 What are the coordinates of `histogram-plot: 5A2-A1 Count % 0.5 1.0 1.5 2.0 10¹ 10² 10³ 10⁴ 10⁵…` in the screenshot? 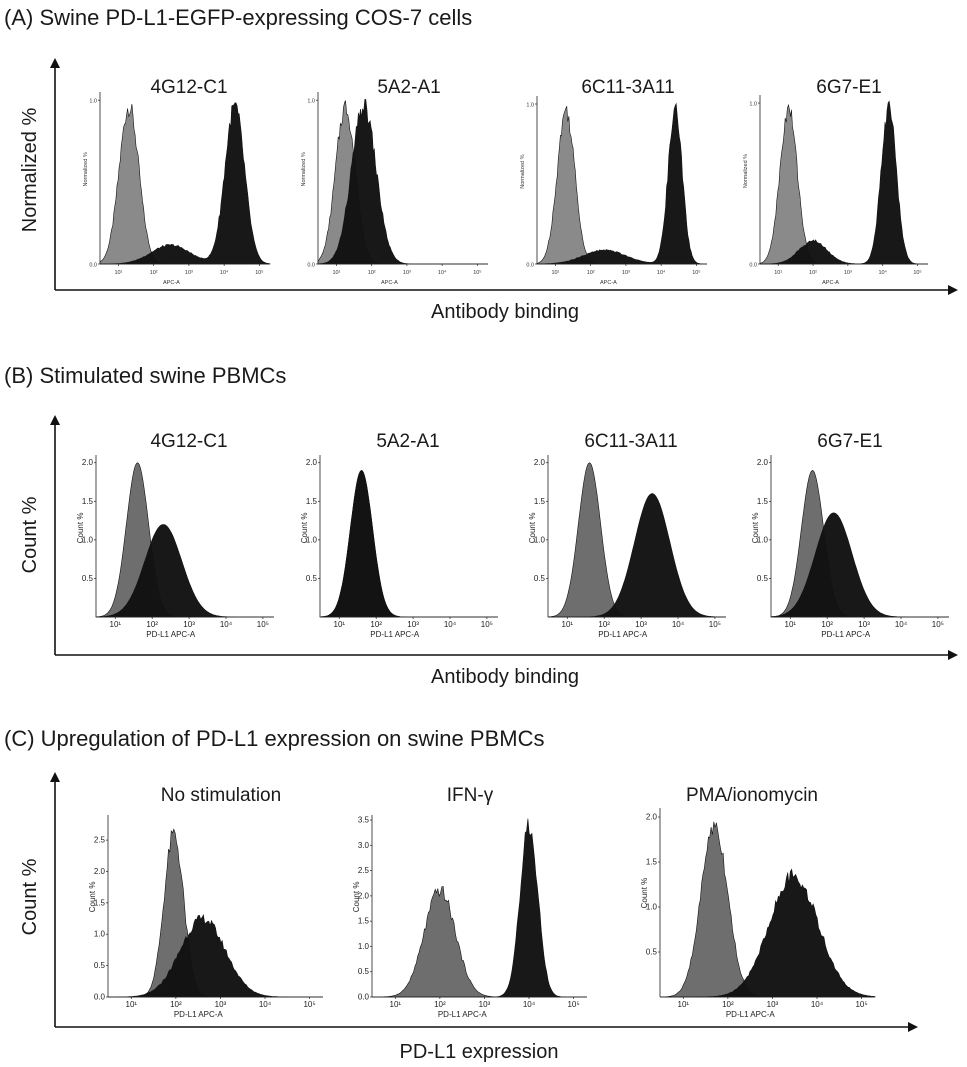 It's located at (399, 535).